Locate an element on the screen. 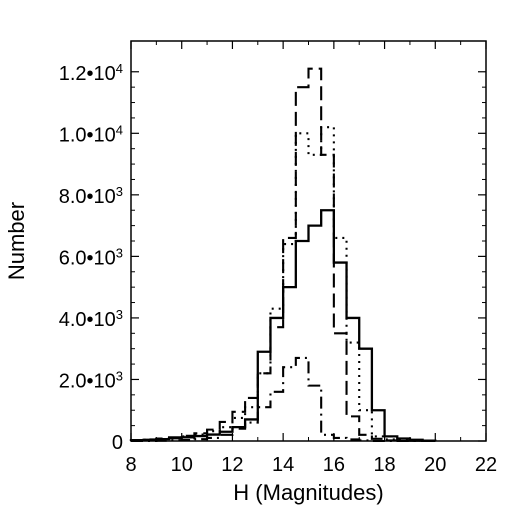 Image resolution: width=525 pixels, height=525 pixels. y-tick-label: 4.0•103 is located at coordinates (91, 318).